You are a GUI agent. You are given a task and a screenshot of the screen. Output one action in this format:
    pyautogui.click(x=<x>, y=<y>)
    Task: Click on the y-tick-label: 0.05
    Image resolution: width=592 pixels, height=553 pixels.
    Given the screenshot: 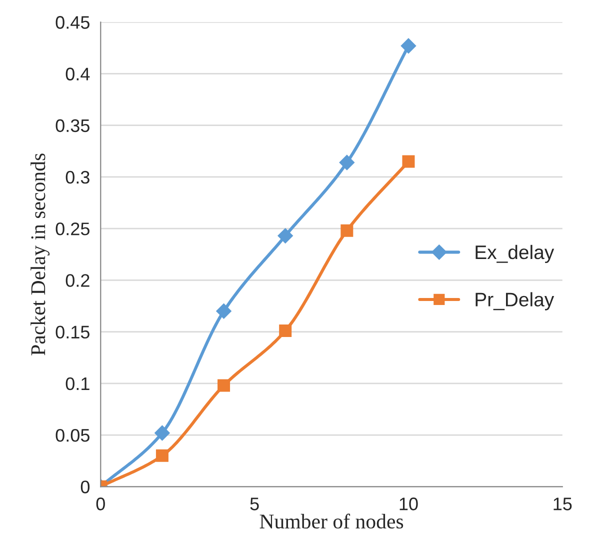 What is the action you would take?
    pyautogui.click(x=73, y=435)
    